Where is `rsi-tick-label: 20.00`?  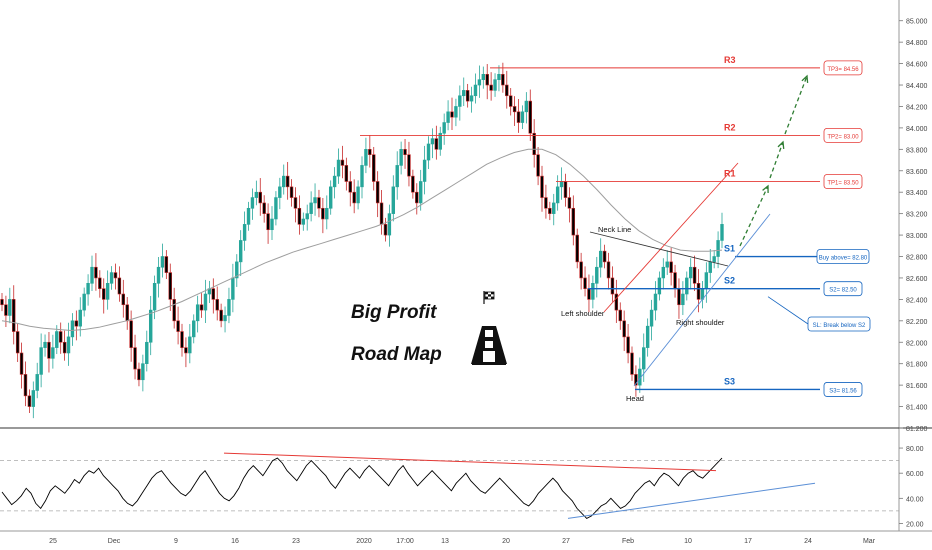 rsi-tick-label: 20.00 is located at coordinates (915, 524).